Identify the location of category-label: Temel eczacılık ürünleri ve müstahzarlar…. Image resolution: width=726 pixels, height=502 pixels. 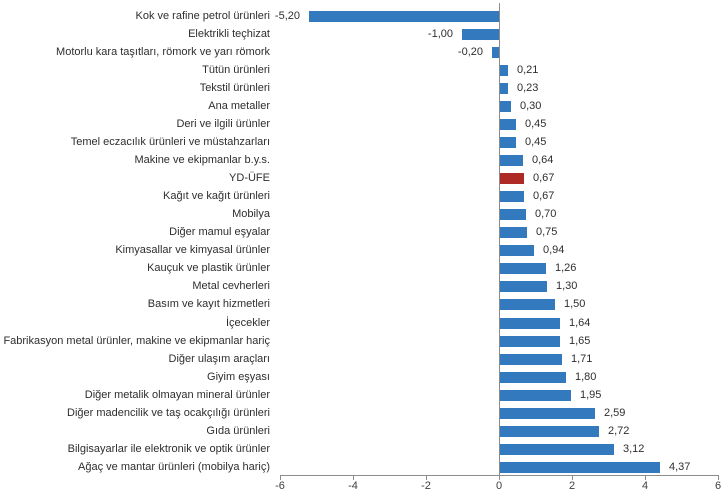
(170, 142).